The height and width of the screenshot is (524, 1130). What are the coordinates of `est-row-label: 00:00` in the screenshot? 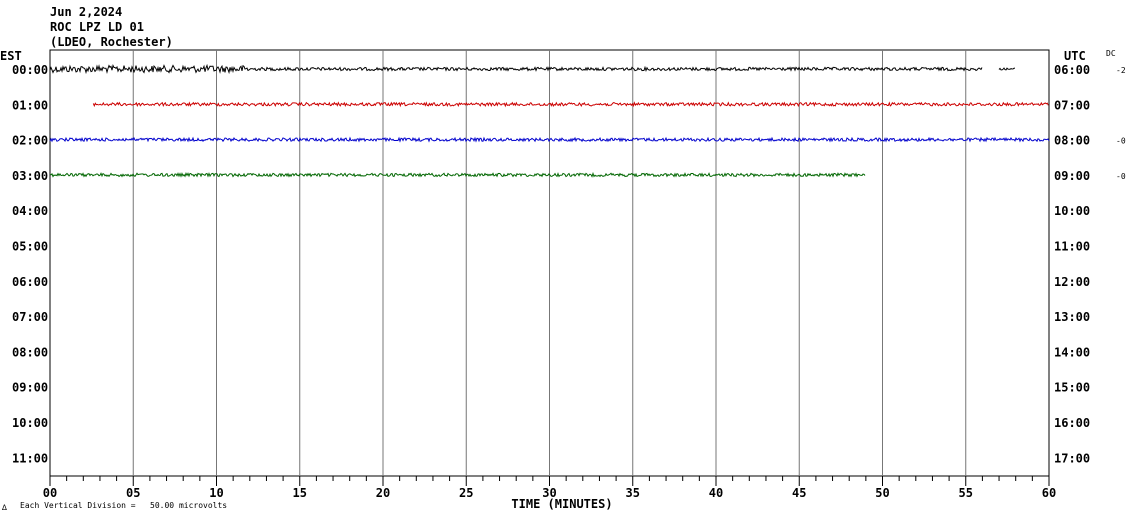 It's located at (30, 70).